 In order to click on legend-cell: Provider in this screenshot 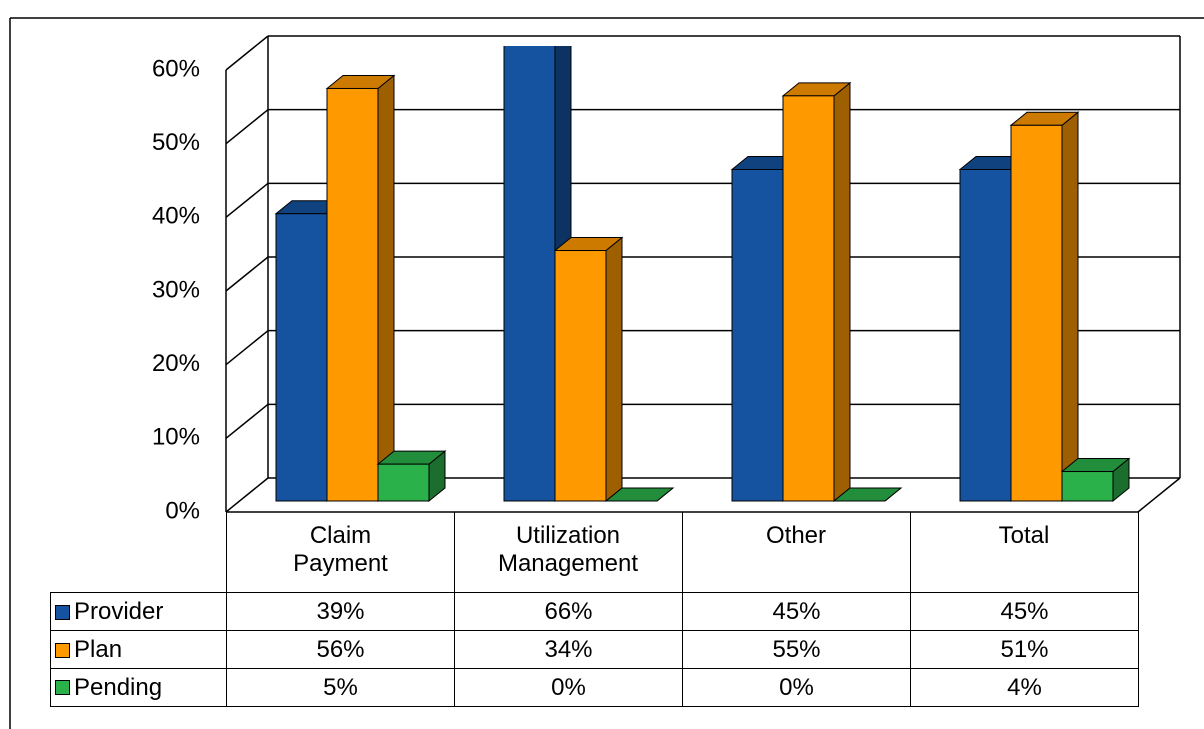, I will do `click(138, 611)`.